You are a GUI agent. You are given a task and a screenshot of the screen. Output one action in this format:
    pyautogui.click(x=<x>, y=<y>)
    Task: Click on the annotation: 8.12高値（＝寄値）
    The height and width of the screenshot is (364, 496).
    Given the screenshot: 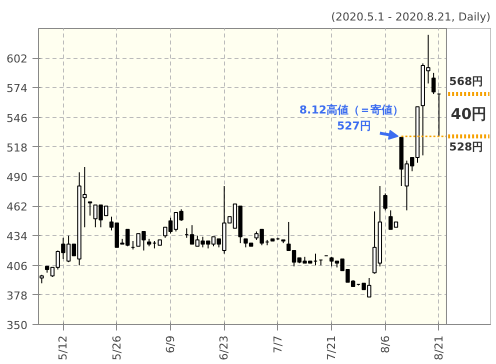 What is the action you would take?
    pyautogui.click(x=351, y=109)
    